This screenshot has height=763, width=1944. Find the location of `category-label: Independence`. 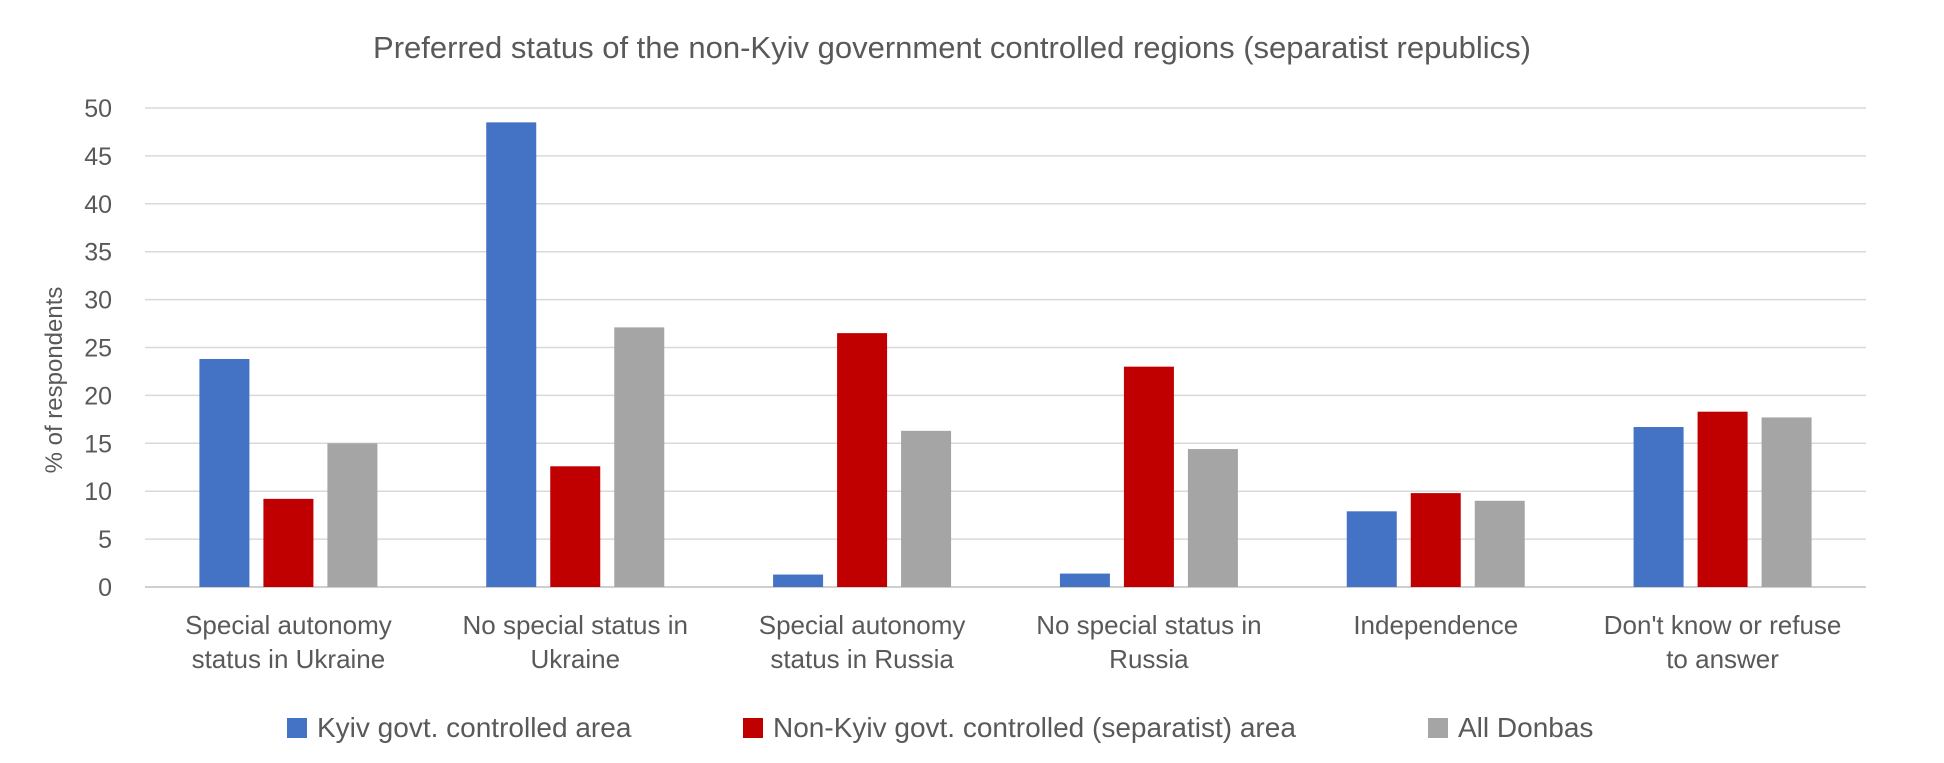

category-label: Independence is located at coordinates (1435, 625).